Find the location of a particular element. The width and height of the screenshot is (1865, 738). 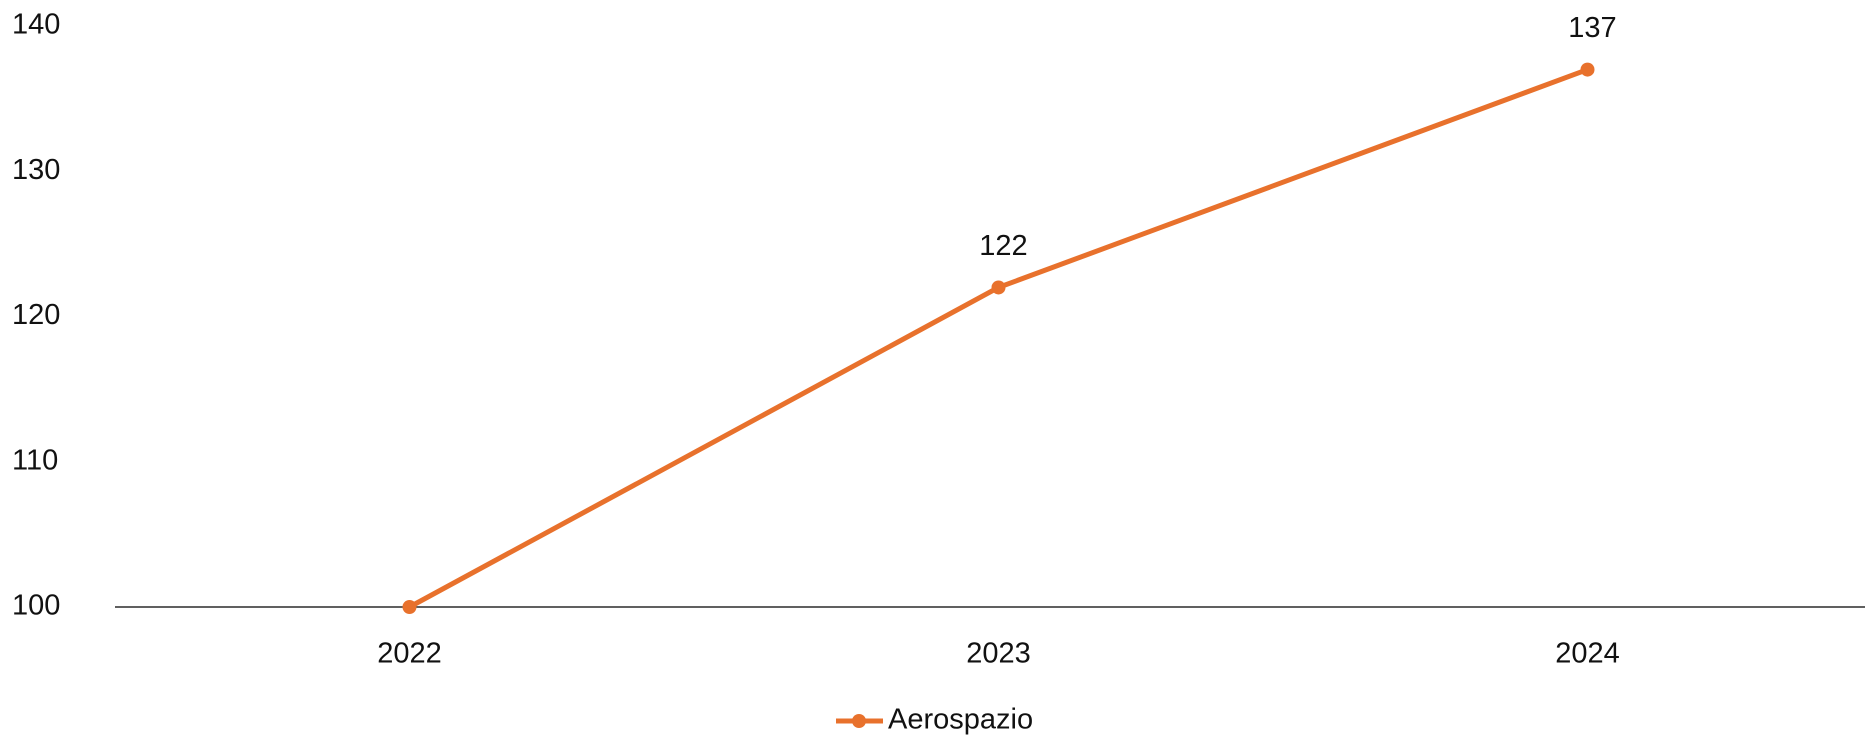

x-tick-label: 2024 is located at coordinates (1587, 654).